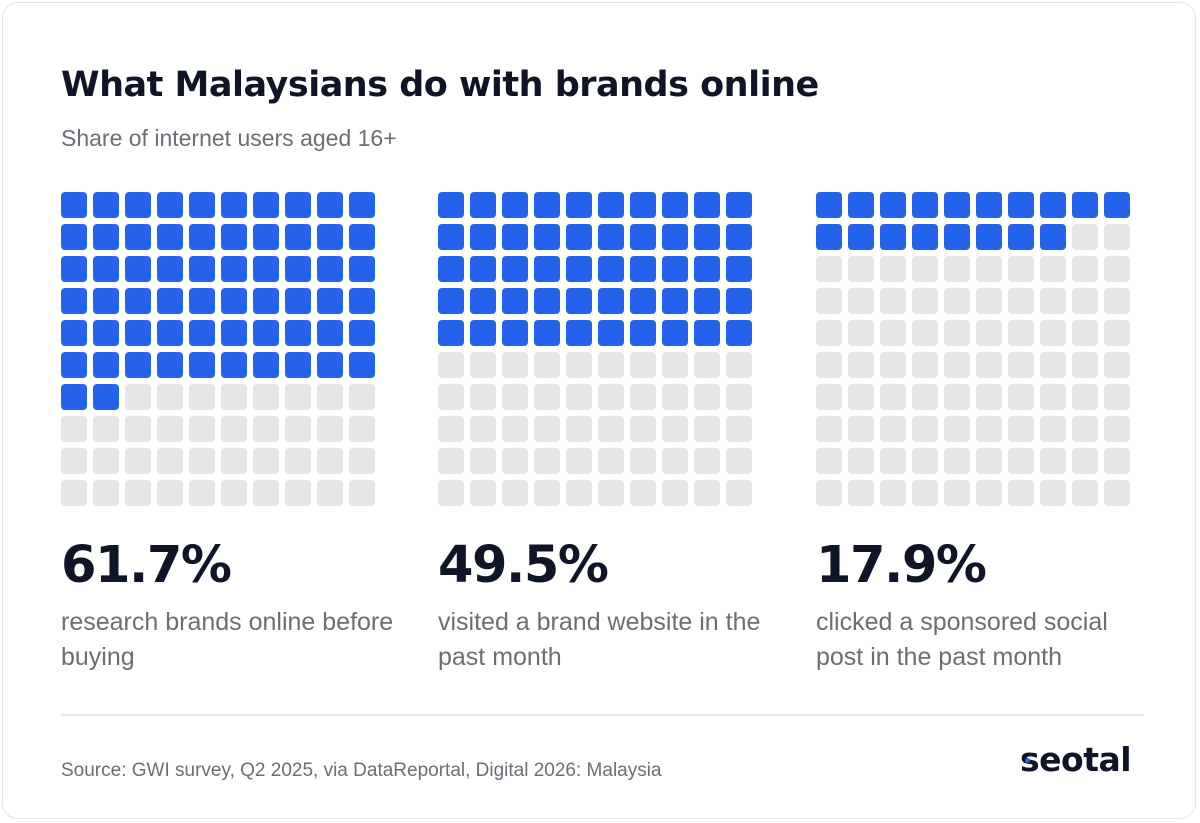 The height and width of the screenshot is (823, 1200). Describe the element at coordinates (523, 565) in the screenshot. I see `stat-value: 49.5%` at that location.